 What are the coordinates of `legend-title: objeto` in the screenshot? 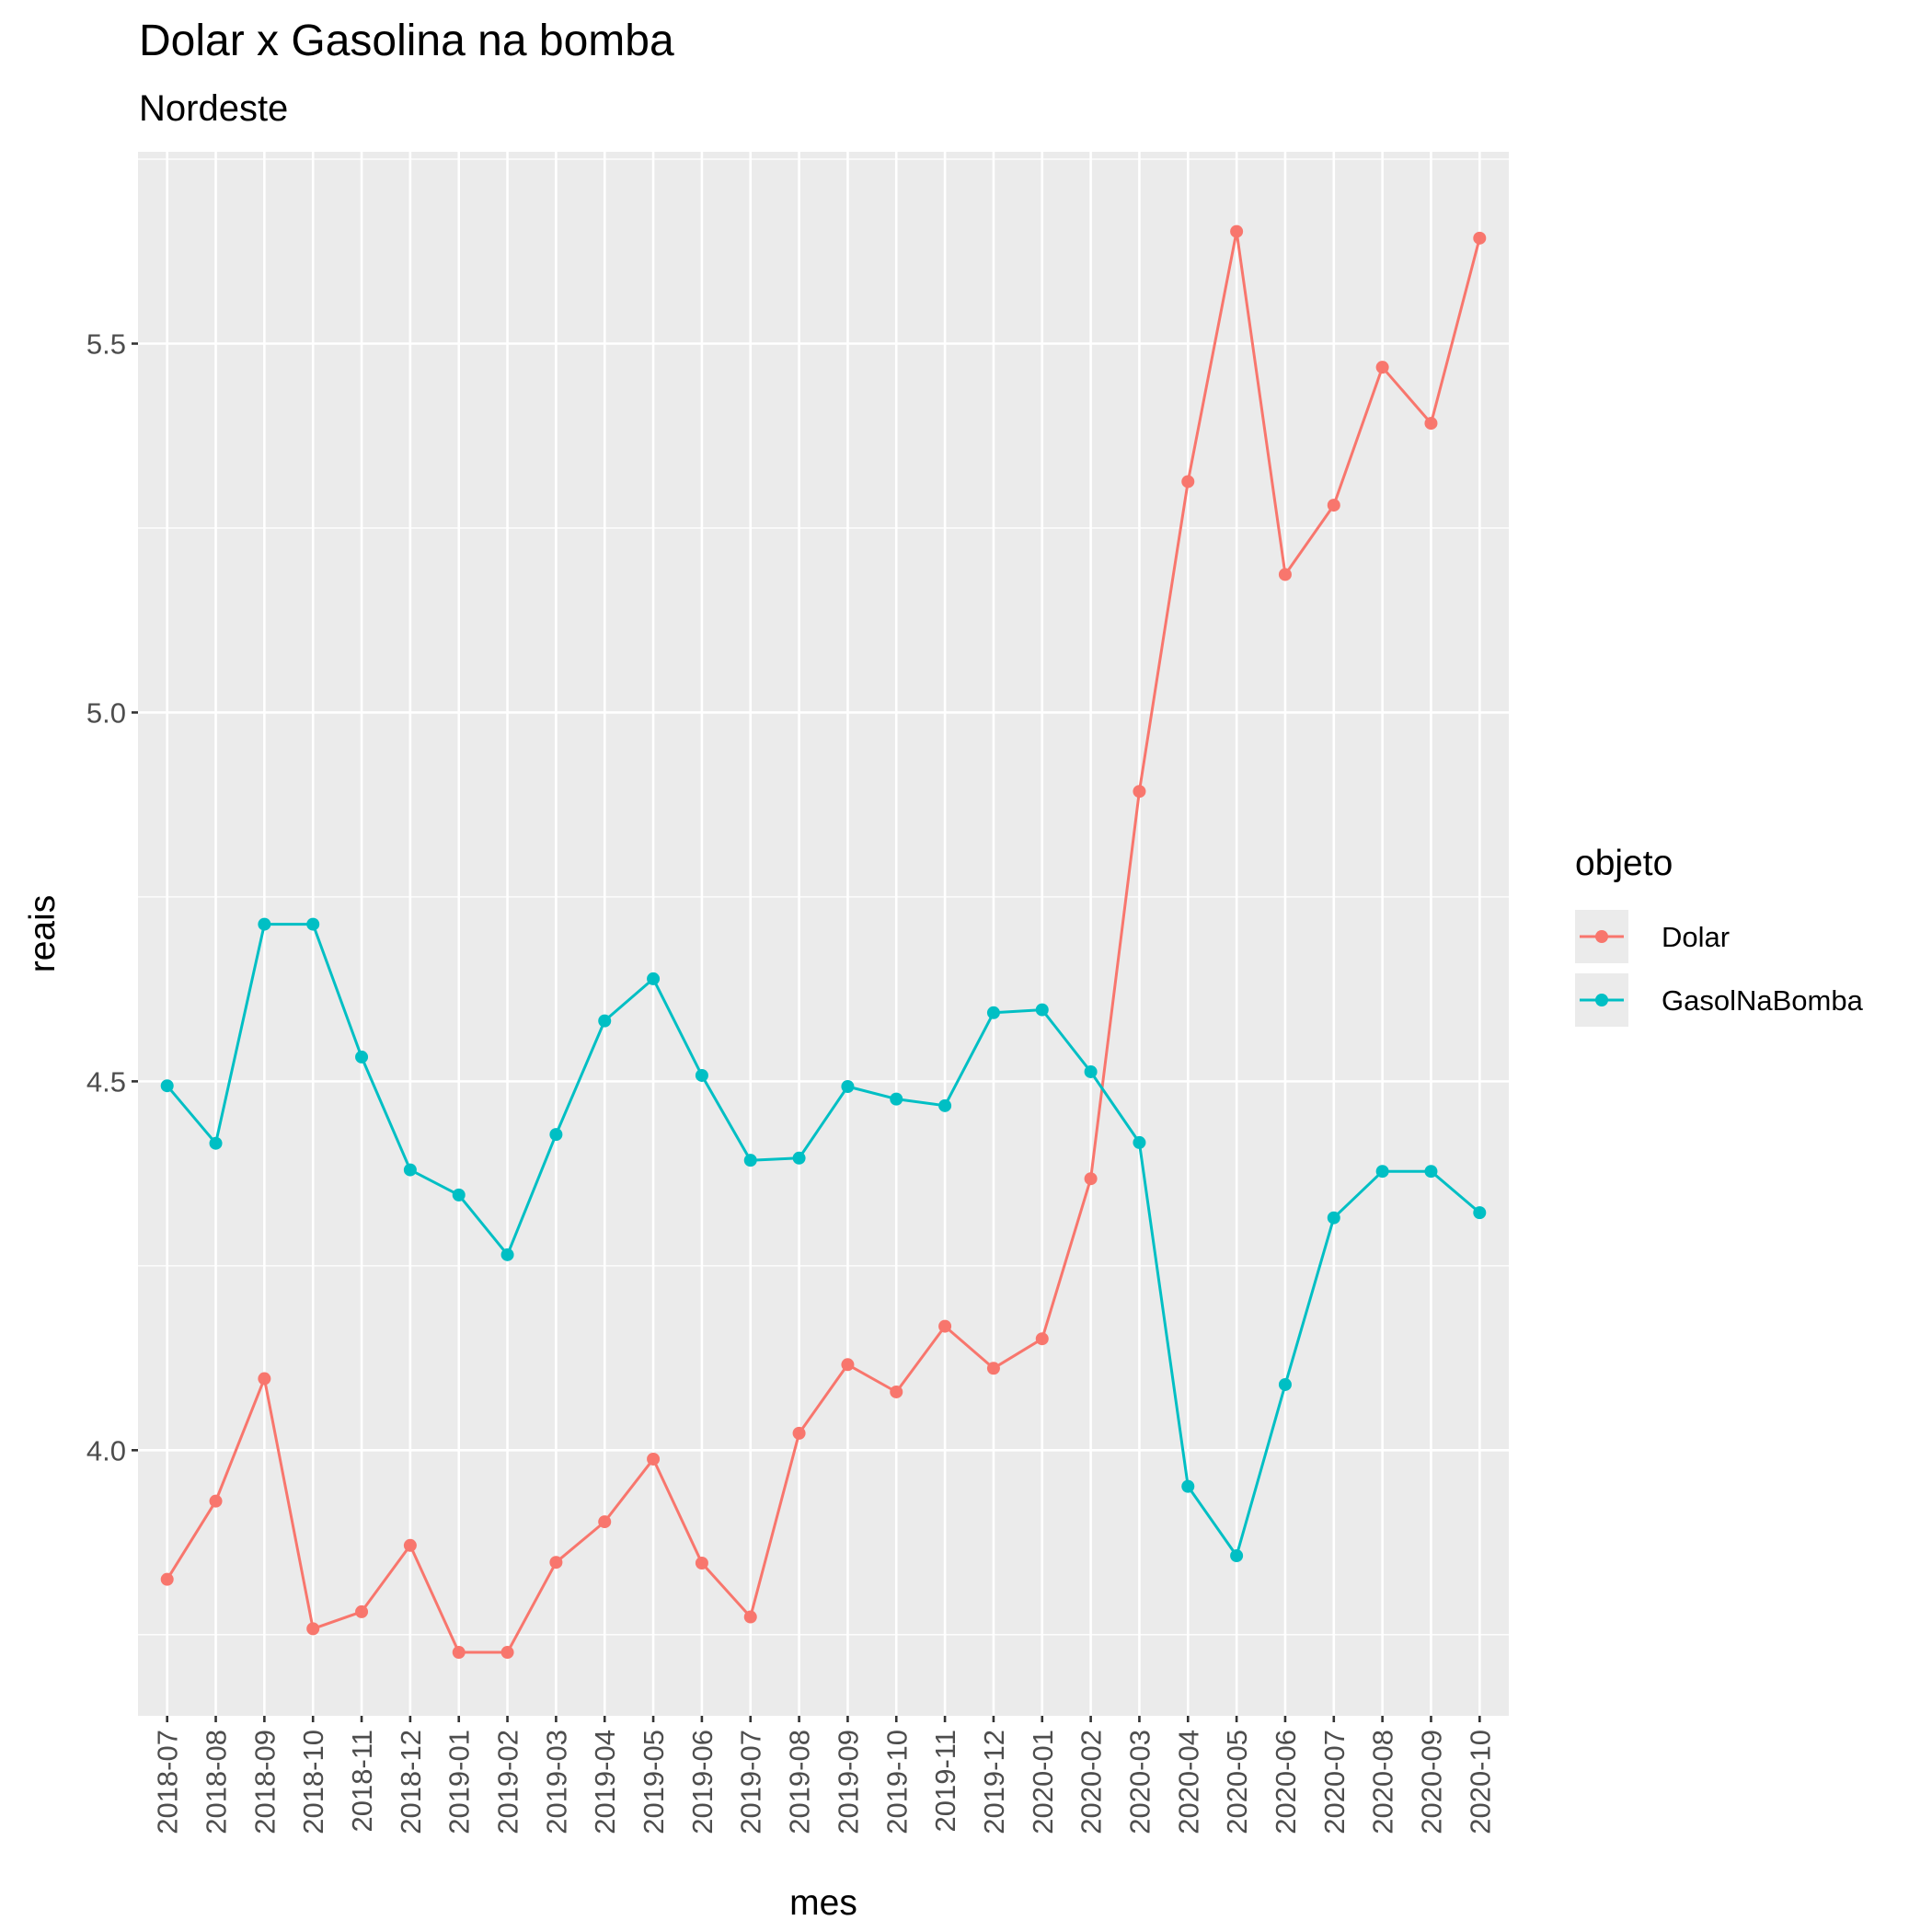 It's located at (1624, 863).